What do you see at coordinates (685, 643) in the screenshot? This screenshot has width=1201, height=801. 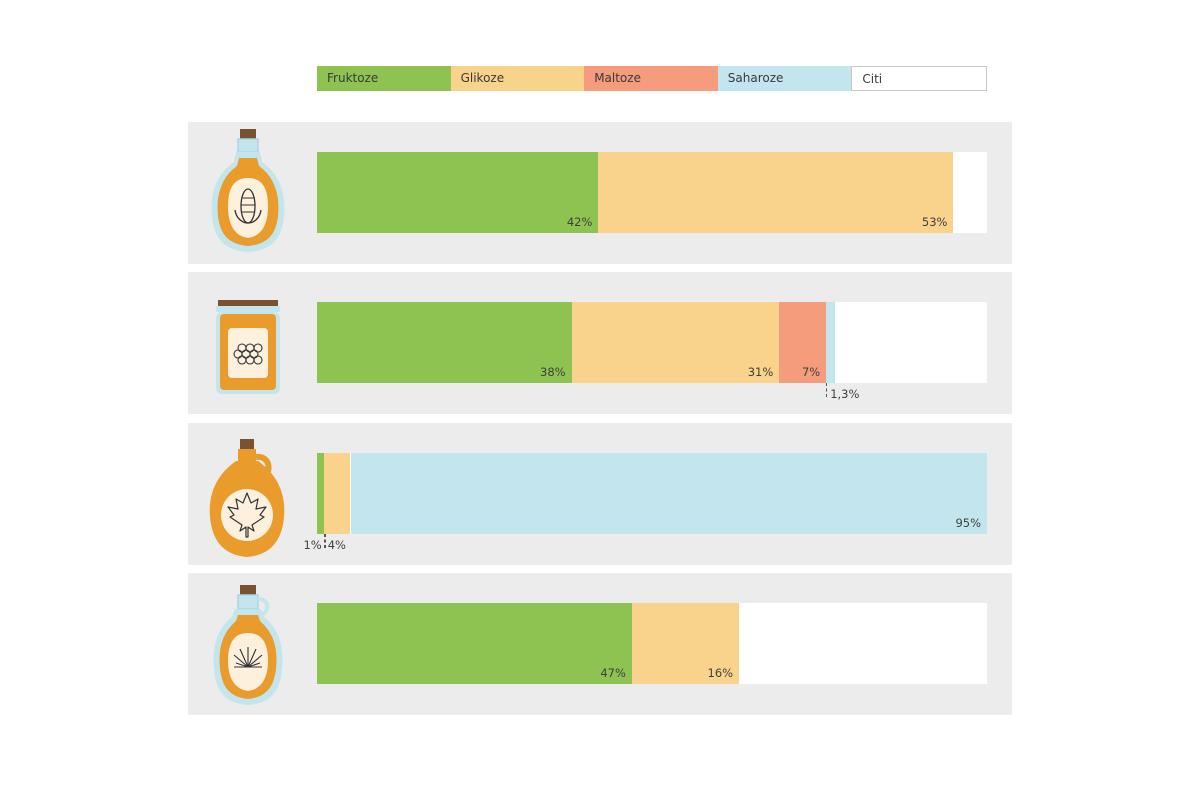 I see `bar-segment: 16%` at bounding box center [685, 643].